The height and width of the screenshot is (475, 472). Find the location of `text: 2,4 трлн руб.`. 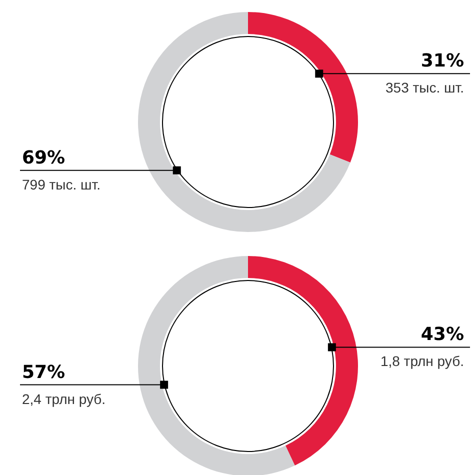

text: 2,4 трлн руб. is located at coordinates (64, 398).